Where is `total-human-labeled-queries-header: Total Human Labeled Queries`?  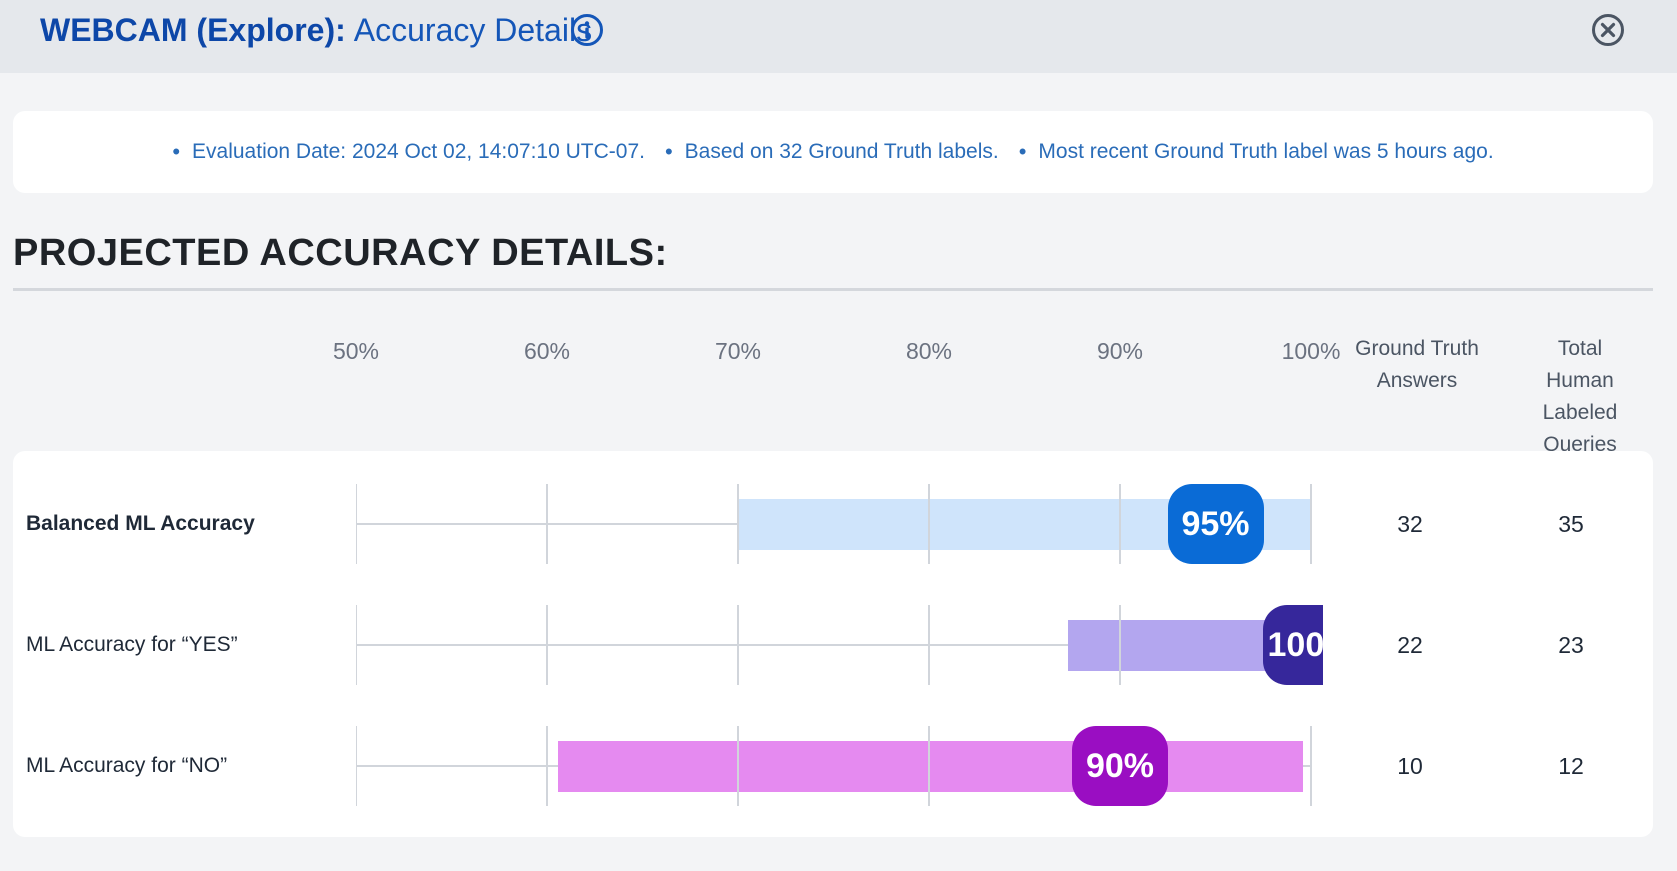 total-human-labeled-queries-header: Total Human Labeled Queries is located at coordinates (1580, 396).